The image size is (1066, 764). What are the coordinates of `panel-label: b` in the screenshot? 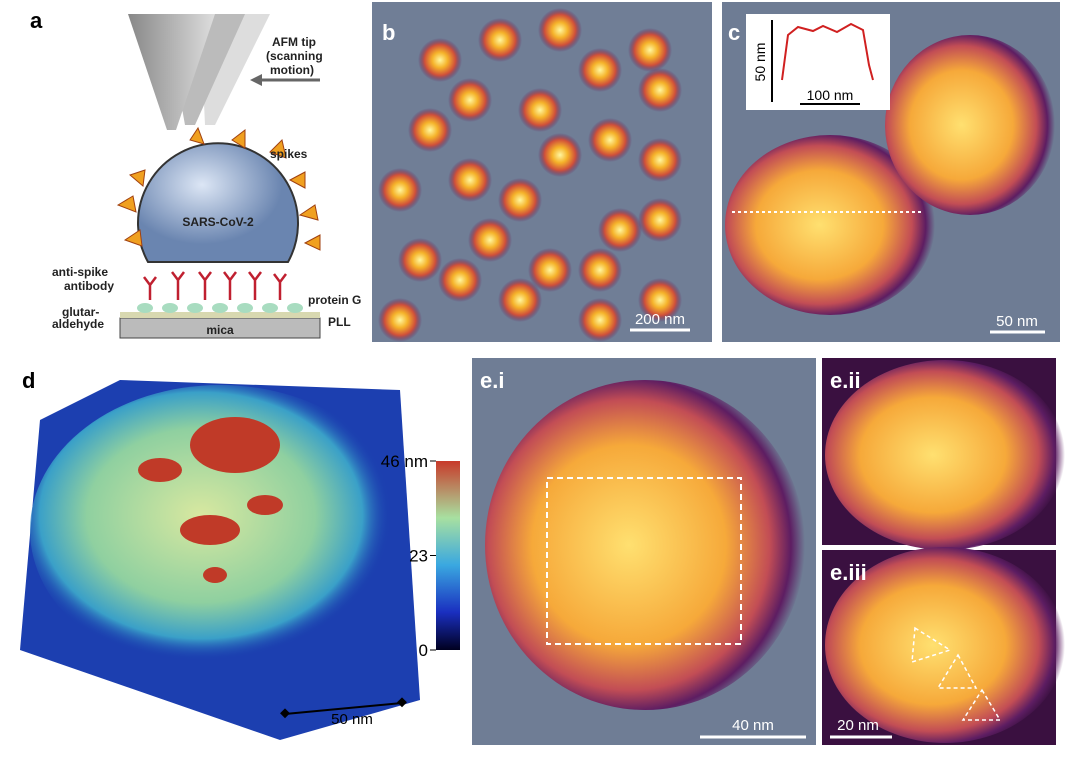 It's located at (388, 32).